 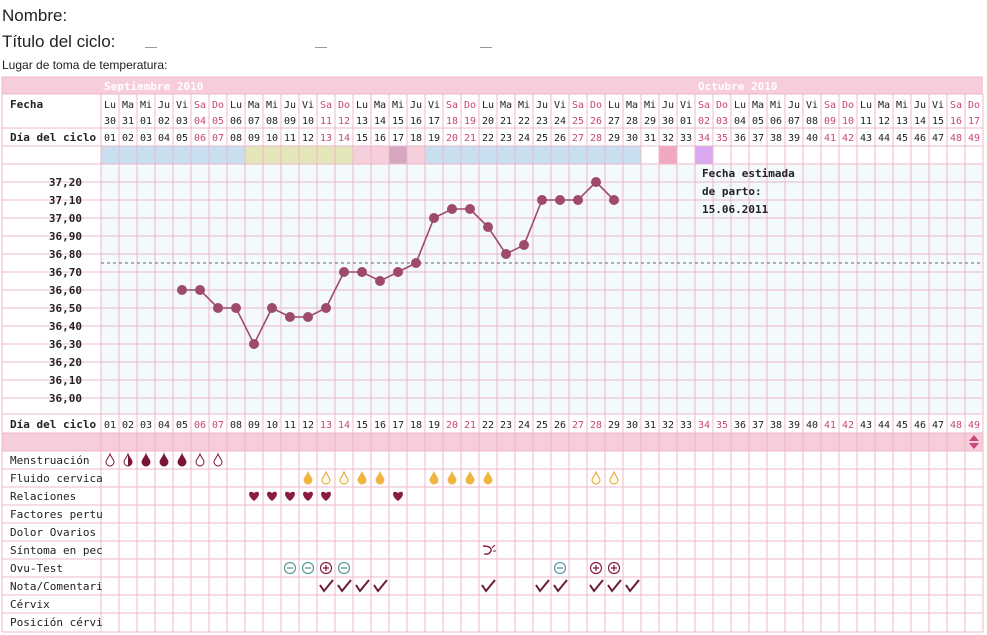 What do you see at coordinates (65, 254) in the screenshot?
I see `y-tick-label: 36,80` at bounding box center [65, 254].